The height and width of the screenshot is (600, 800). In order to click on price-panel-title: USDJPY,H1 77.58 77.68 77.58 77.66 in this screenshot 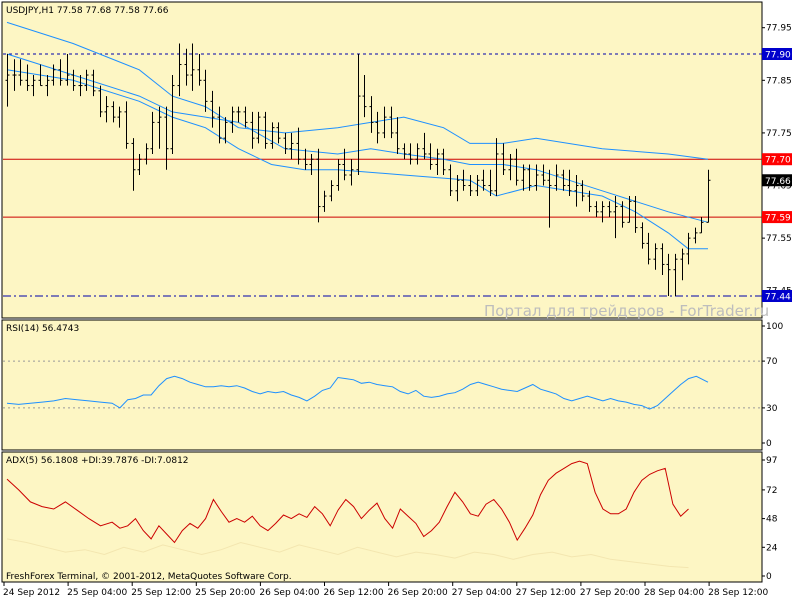, I will do `click(87, 11)`.